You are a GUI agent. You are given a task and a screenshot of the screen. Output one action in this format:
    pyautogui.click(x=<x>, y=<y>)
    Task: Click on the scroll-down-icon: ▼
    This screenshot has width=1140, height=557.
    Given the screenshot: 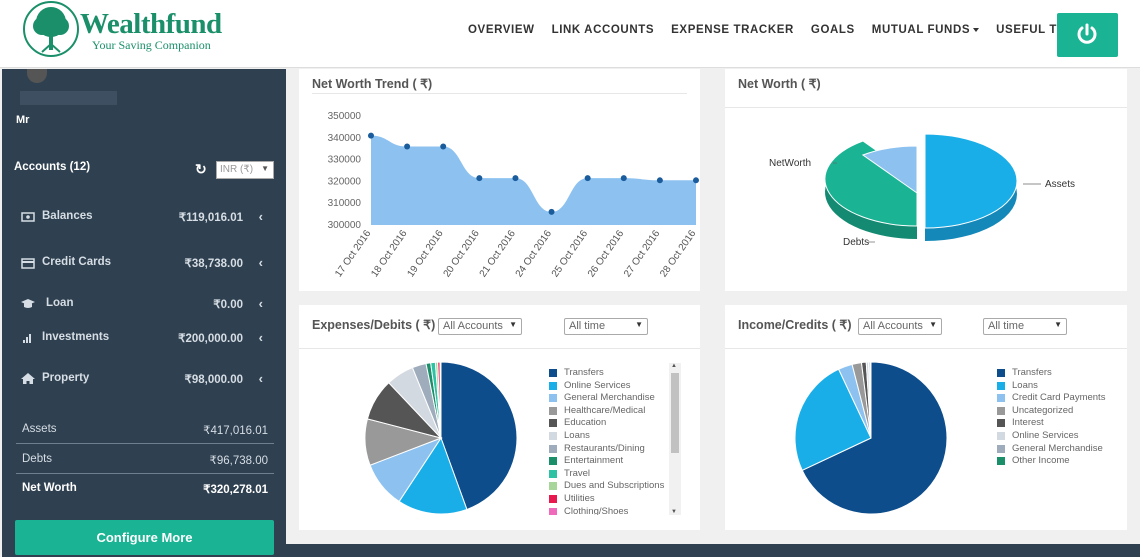 What is the action you would take?
    pyautogui.click(x=674, y=512)
    